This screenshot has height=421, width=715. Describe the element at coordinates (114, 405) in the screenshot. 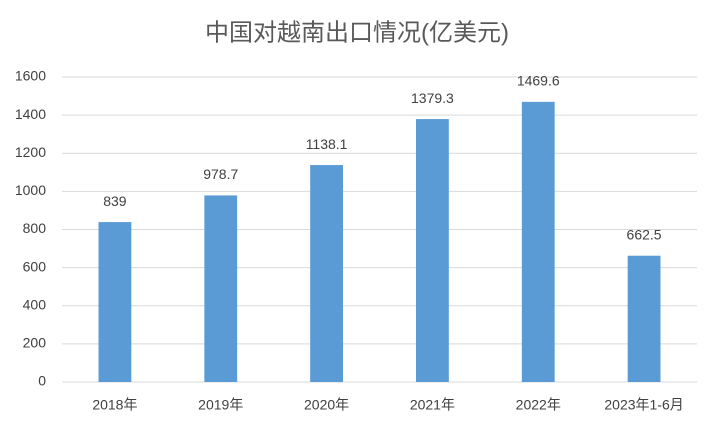

I see `x-tick-label: 2018年` at that location.